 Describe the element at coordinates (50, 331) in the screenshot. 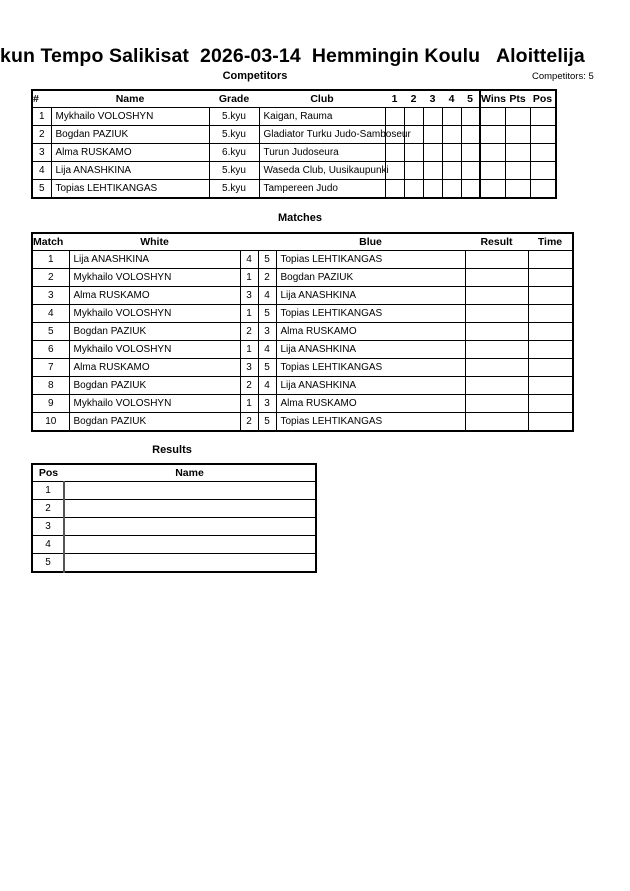

I see `match-number: 5` at that location.